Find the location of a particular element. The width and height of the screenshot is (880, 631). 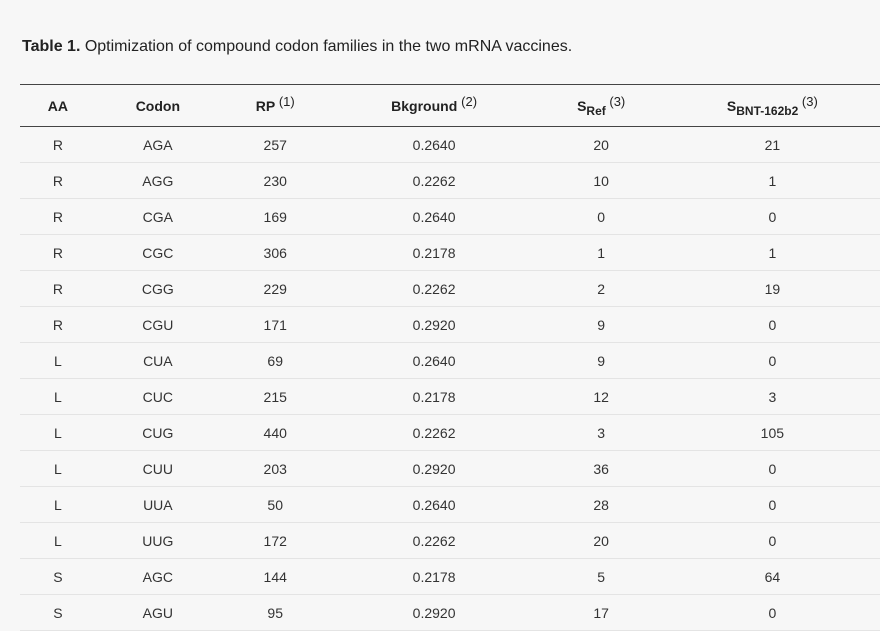

table-cell: UUA is located at coordinates (157, 504).